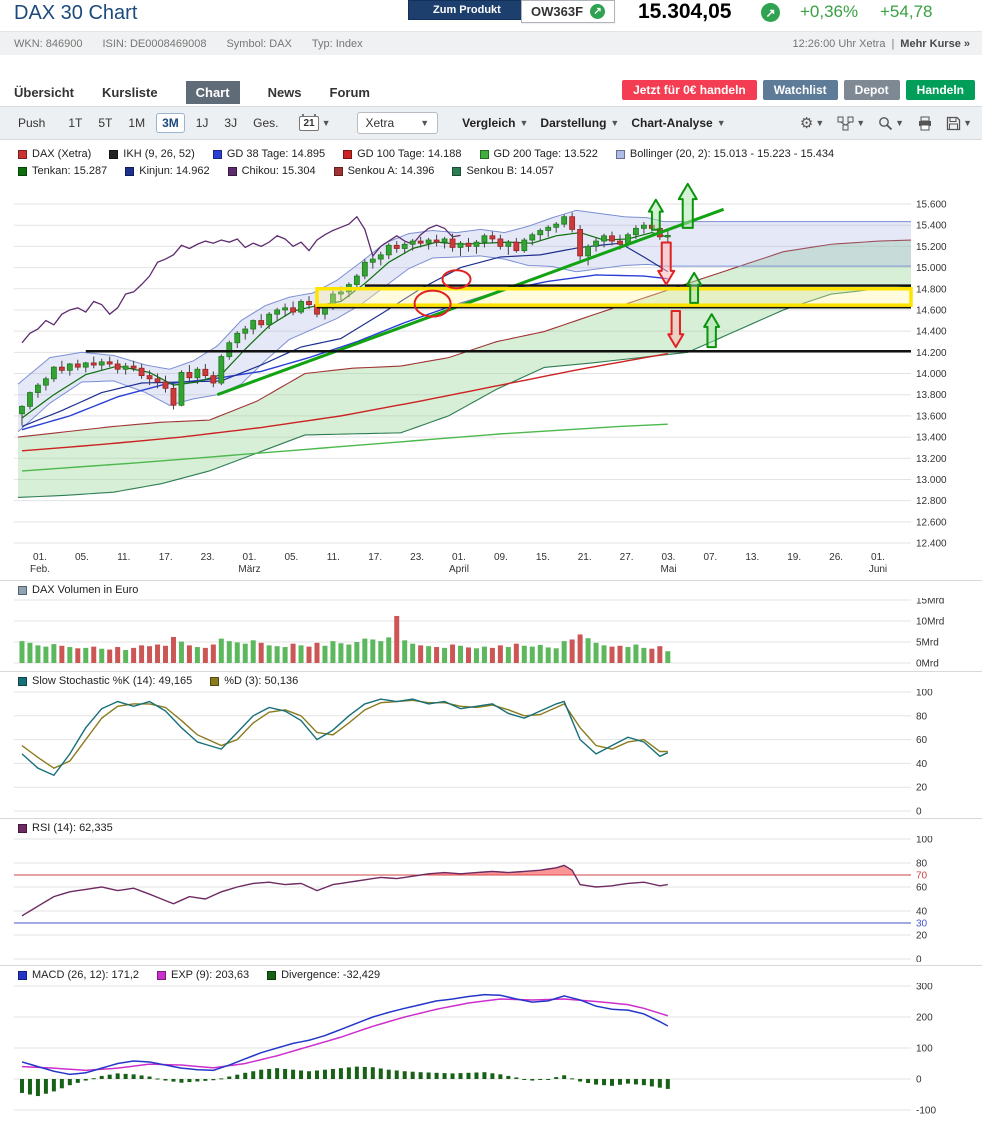  I want to click on product-button: Zum Produkt, so click(467, 10).